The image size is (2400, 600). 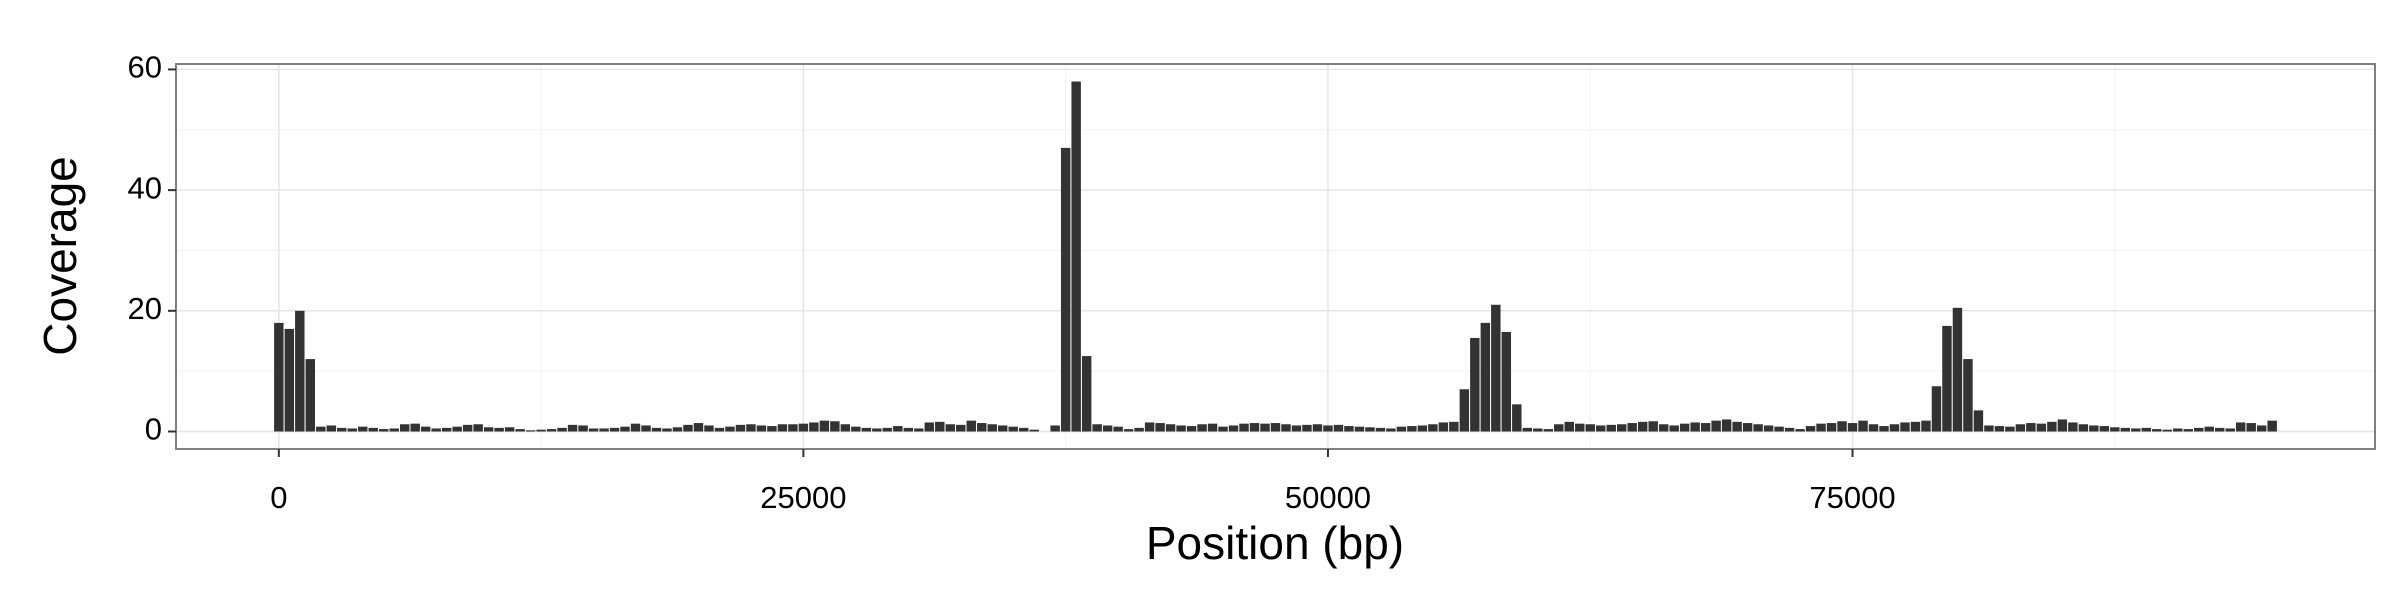 I want to click on x-axis-title: Position (bp), so click(x=1275, y=543).